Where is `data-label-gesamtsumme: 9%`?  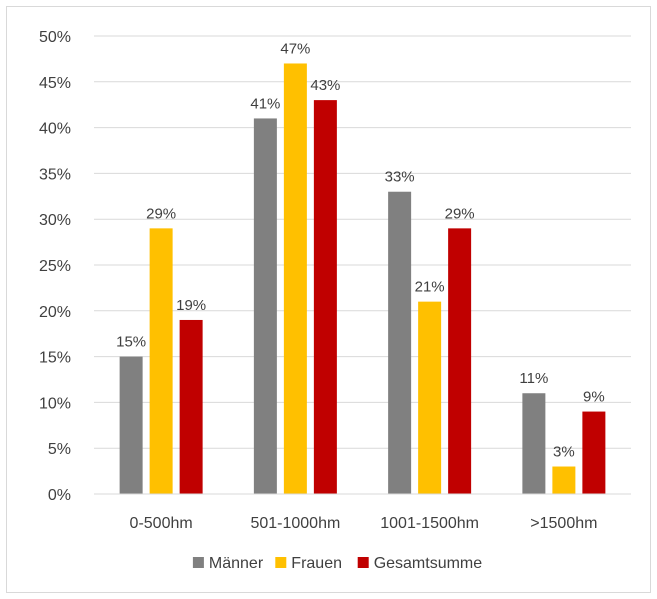
data-label-gesamtsumme: 9% is located at coordinates (594, 397).